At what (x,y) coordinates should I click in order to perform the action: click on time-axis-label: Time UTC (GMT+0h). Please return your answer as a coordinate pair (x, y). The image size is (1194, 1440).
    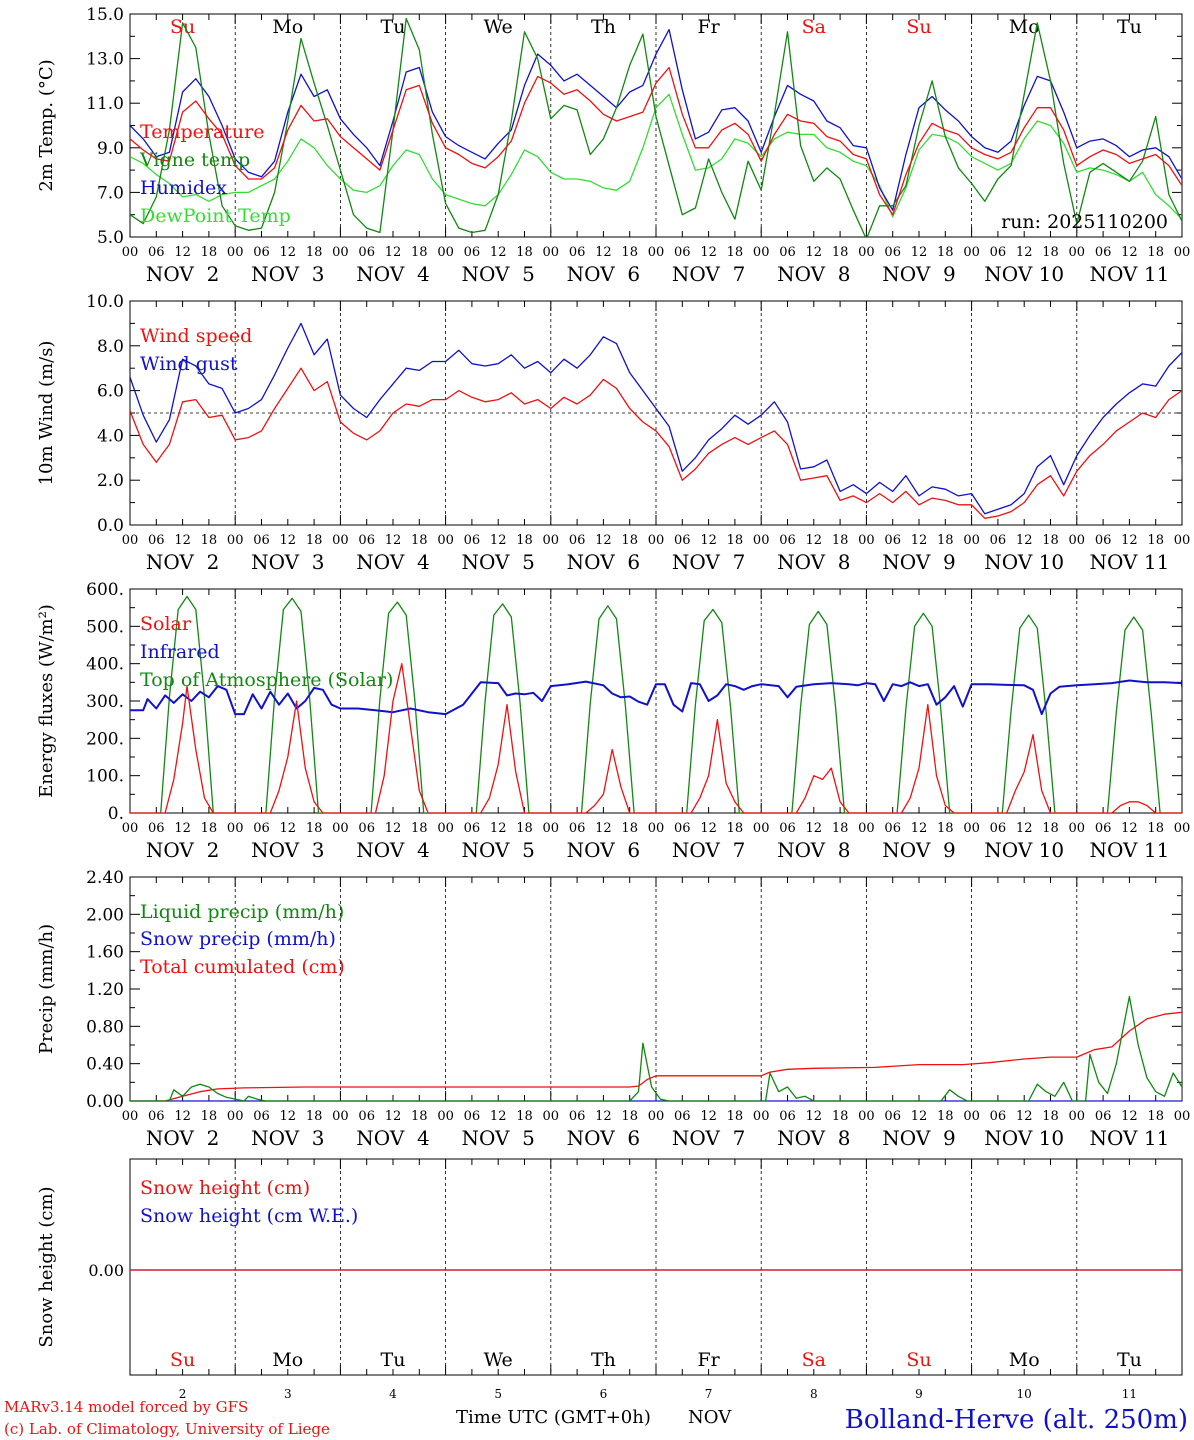
    Looking at the image, I should click on (553, 1417).